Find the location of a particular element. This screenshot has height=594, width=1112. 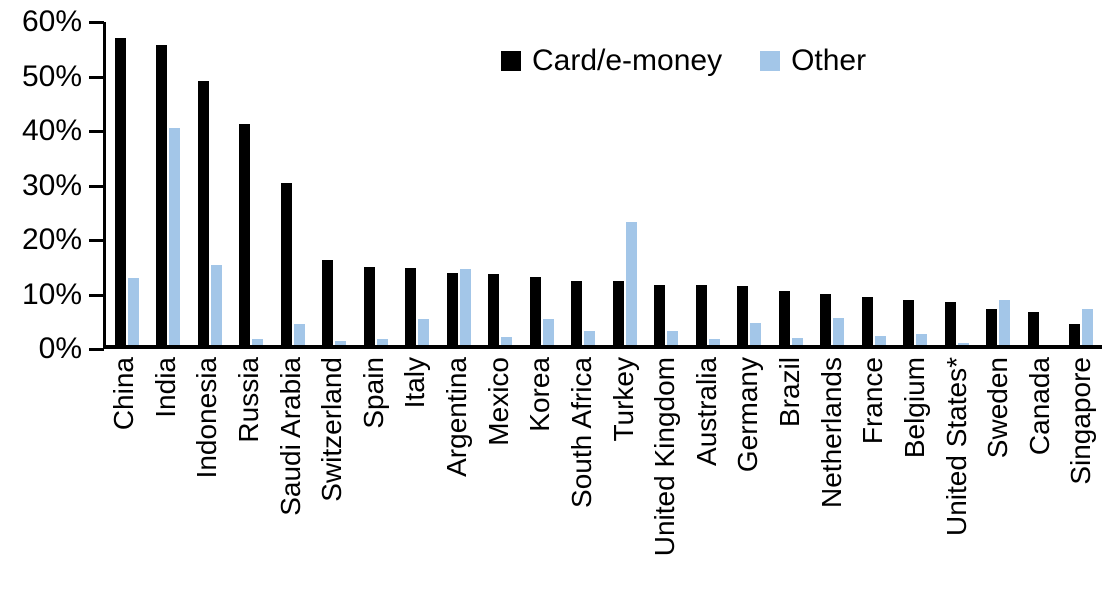

bar-other-netherlands is located at coordinates (839, 331).